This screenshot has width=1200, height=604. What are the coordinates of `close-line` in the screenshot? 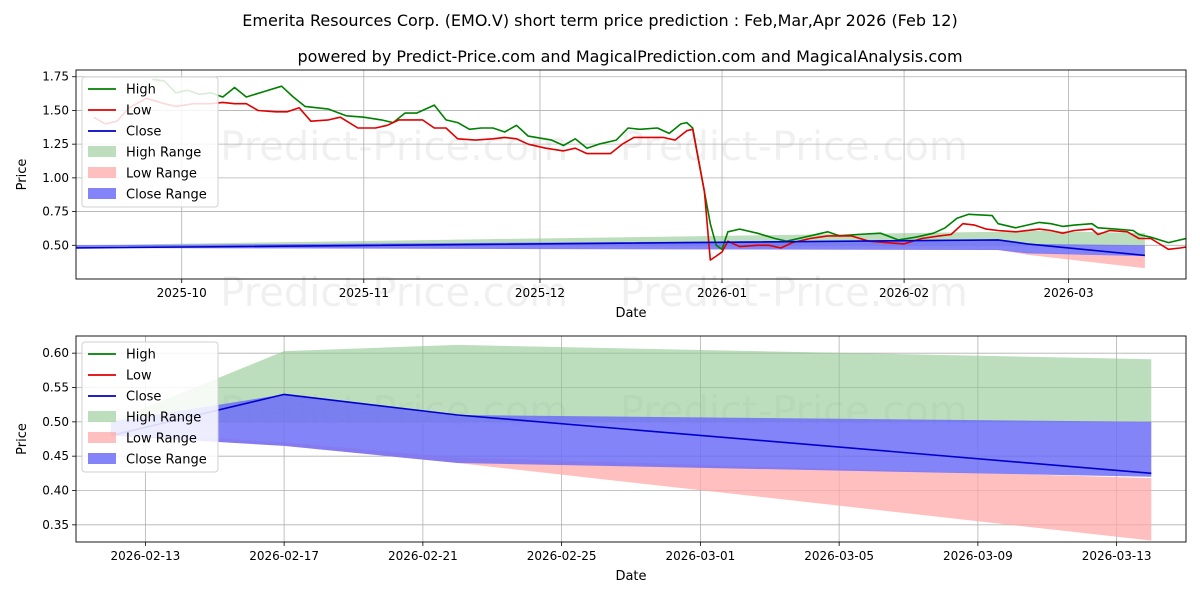 It's located at (610, 248).